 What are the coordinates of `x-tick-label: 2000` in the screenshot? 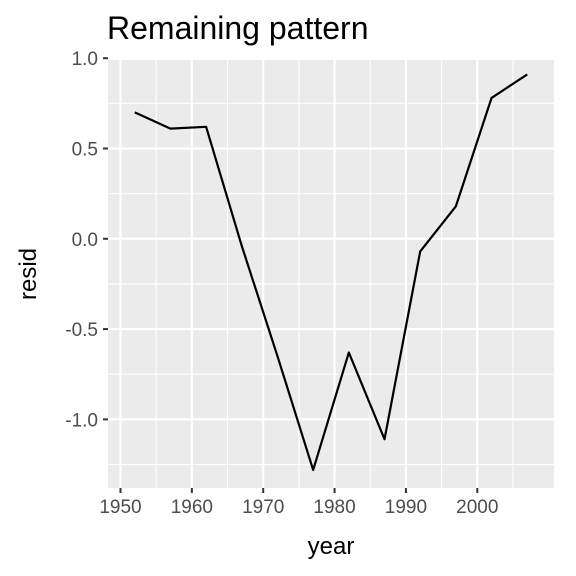 It's located at (477, 507).